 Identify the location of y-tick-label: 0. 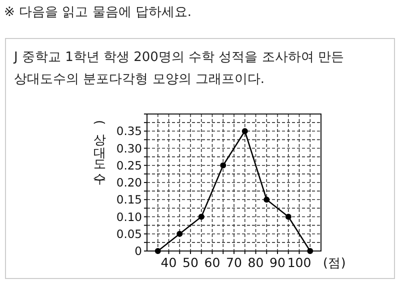
(138, 251).